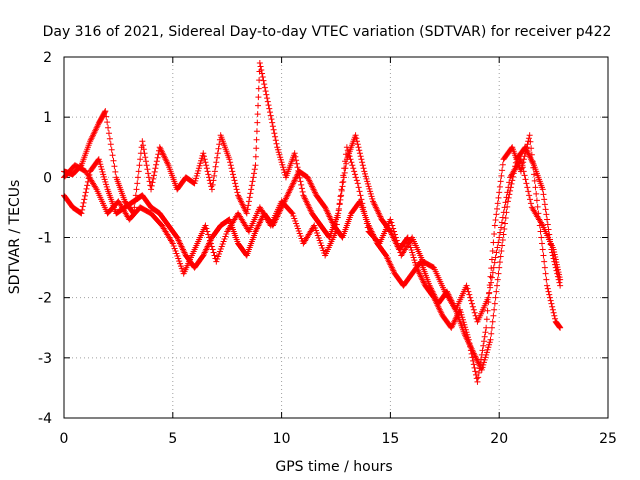 The height and width of the screenshot is (480, 640). I want to click on y-tick-label: -1, so click(45, 239).